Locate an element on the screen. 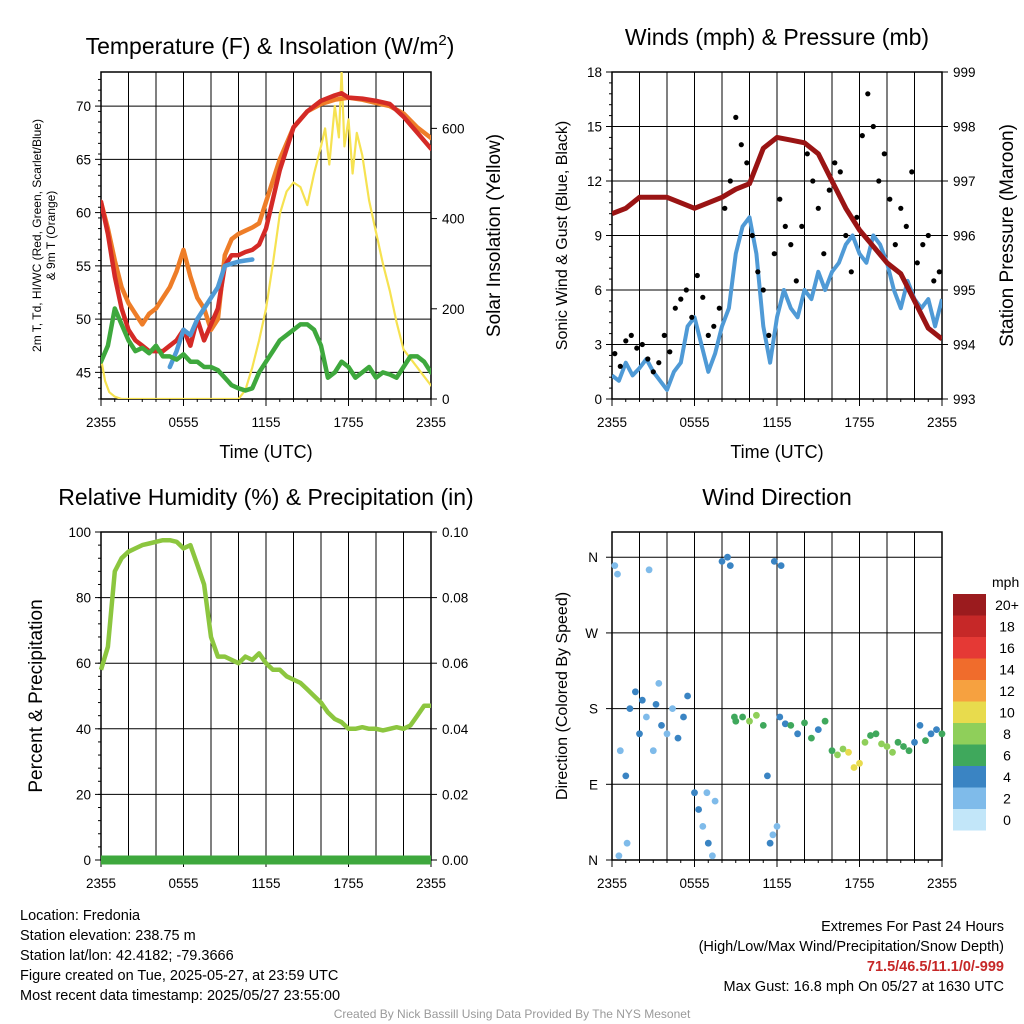 This screenshot has width=1024, height=1024. rh-ytick-label: 20 is located at coordinates (83, 794).